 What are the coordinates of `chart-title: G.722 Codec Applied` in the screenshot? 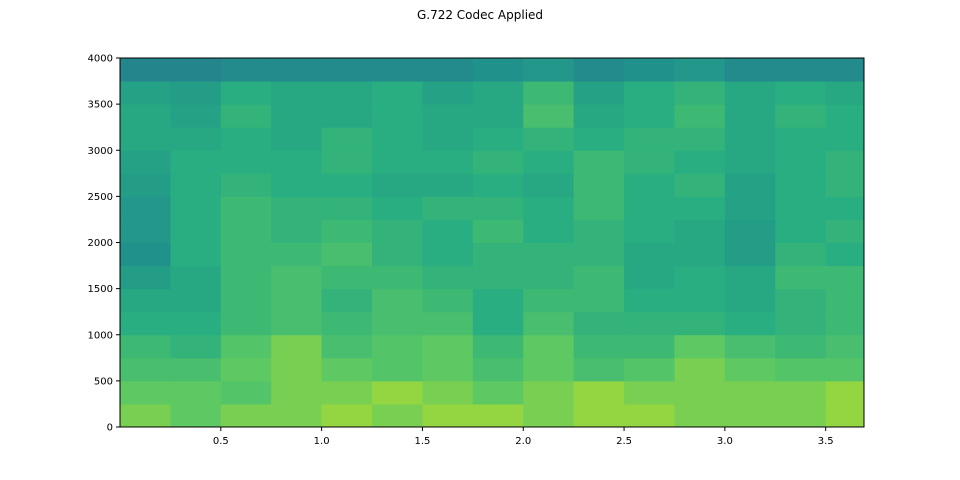 It's located at (480, 15).